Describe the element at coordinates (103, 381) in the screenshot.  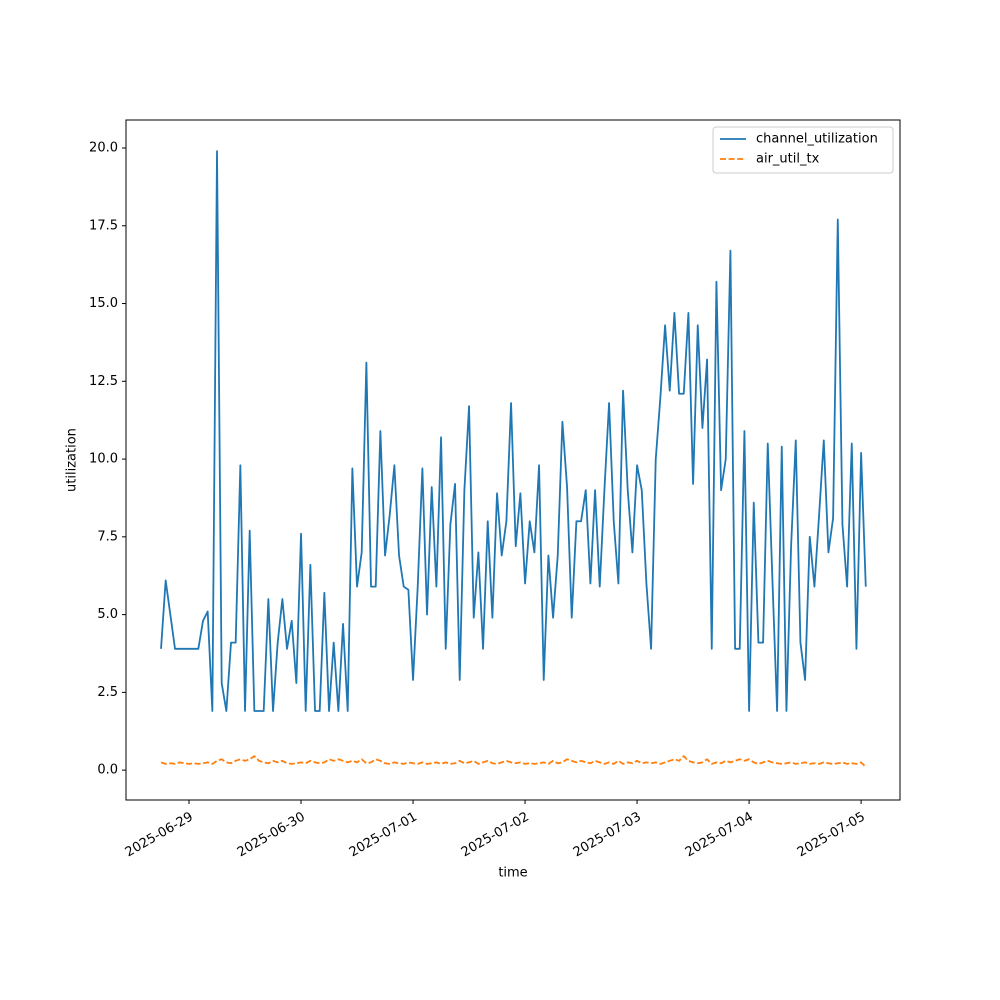
I see `y-tick-label: 12.5` at that location.